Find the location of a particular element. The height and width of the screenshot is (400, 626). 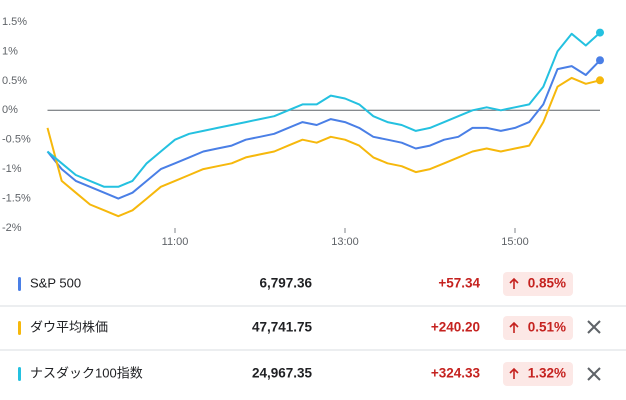

y-tick-label: 0% is located at coordinates (10, 110).